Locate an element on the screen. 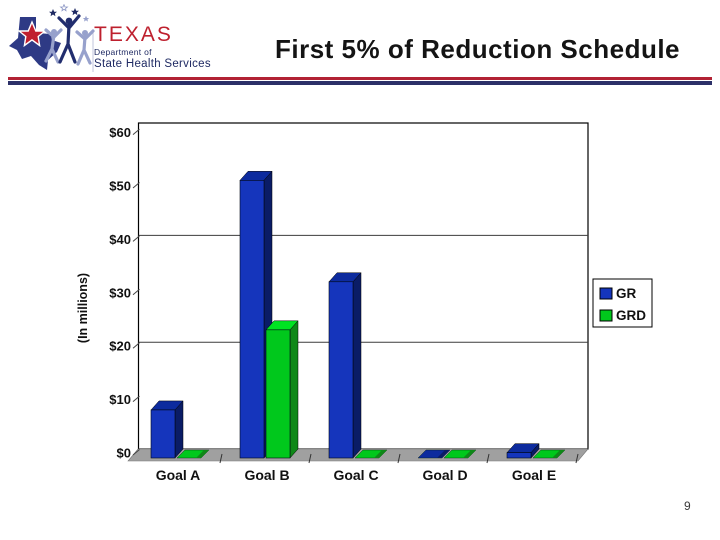 The height and width of the screenshot is (540, 720). legend-swatch-GRD is located at coordinates (606, 315).